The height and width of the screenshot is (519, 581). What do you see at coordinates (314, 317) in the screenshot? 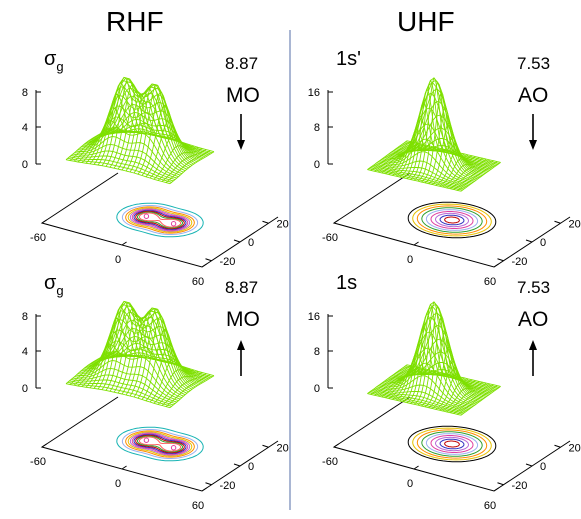
I see `z-tick-label: 16` at bounding box center [314, 317].